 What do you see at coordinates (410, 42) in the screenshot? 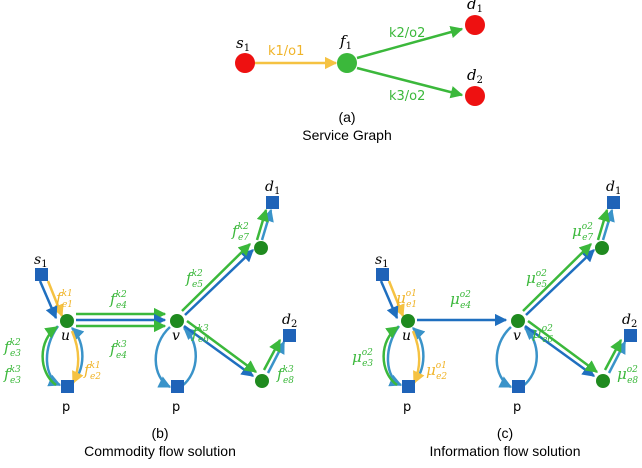
I see `edge-f1-d1` at bounding box center [410, 42].